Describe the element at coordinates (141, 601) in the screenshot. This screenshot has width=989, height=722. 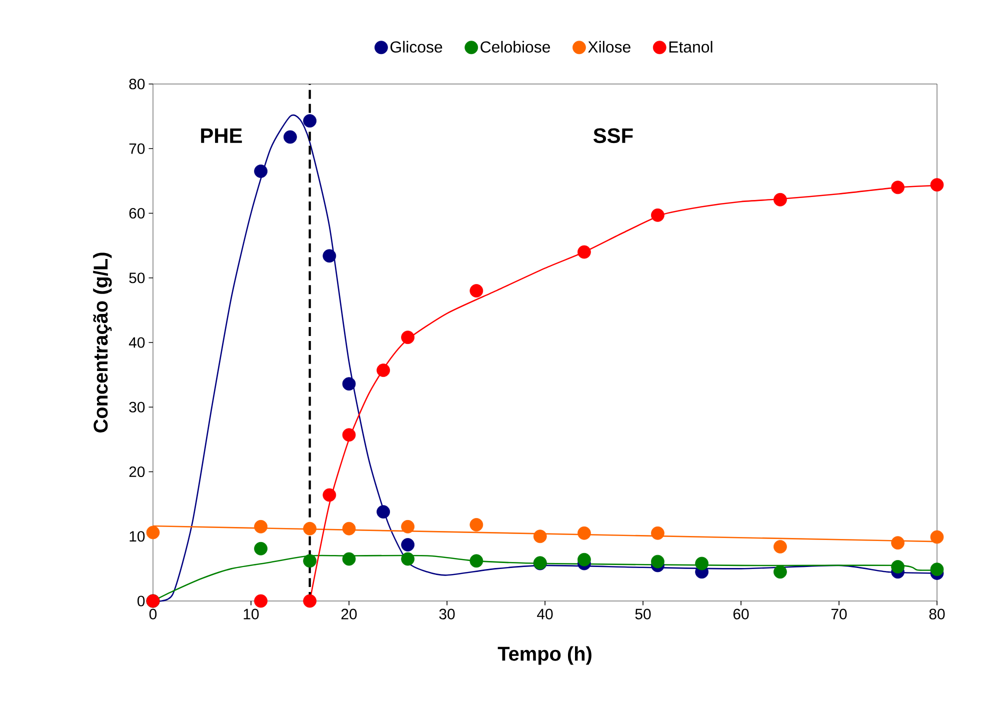
I see `y-tick-label: 0` at that location.